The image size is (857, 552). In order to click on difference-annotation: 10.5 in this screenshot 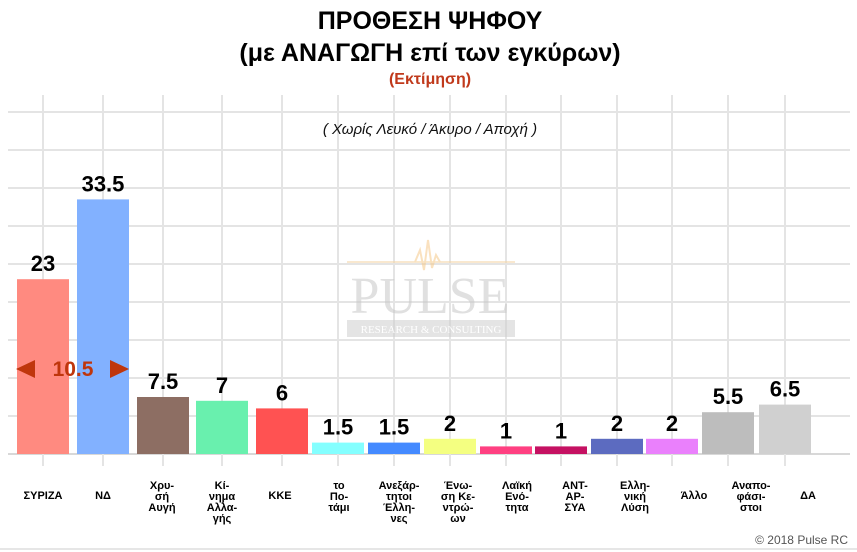, I will do `click(72, 369)`.